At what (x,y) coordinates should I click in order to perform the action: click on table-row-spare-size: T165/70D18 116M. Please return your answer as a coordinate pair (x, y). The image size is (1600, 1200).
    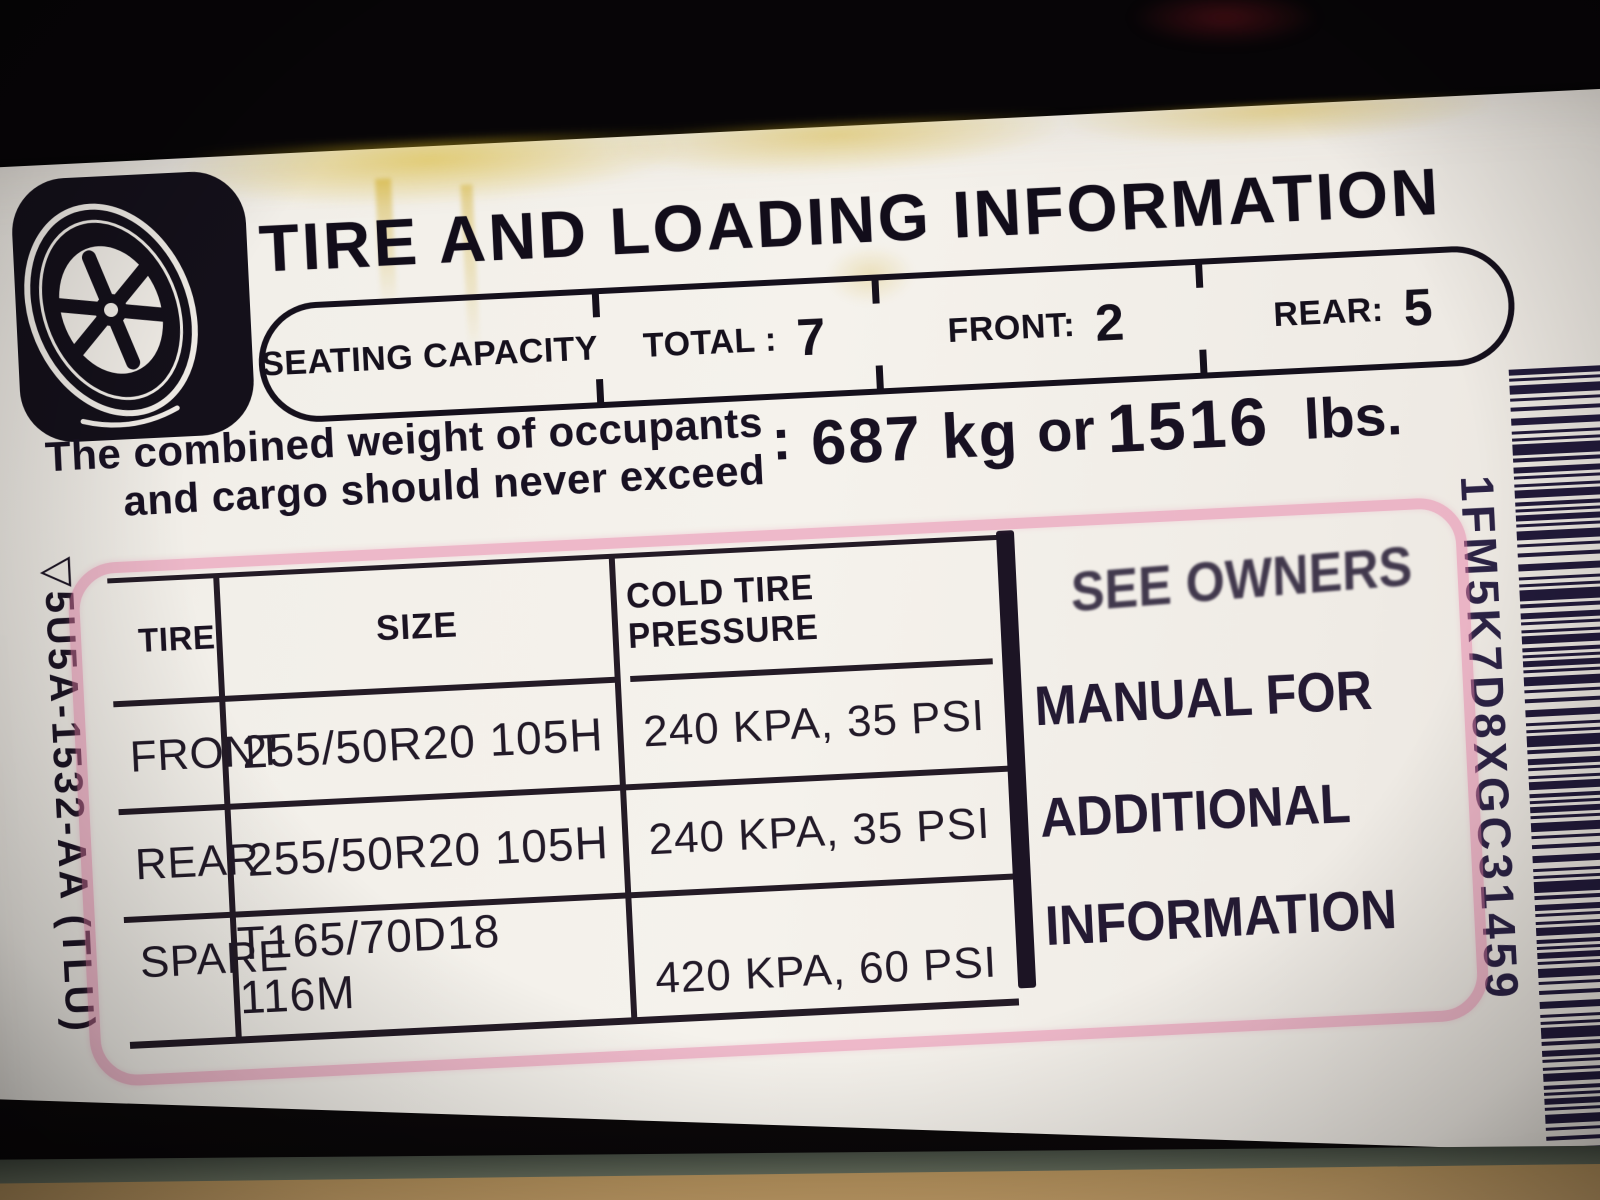
    Looking at the image, I should click on (436, 967).